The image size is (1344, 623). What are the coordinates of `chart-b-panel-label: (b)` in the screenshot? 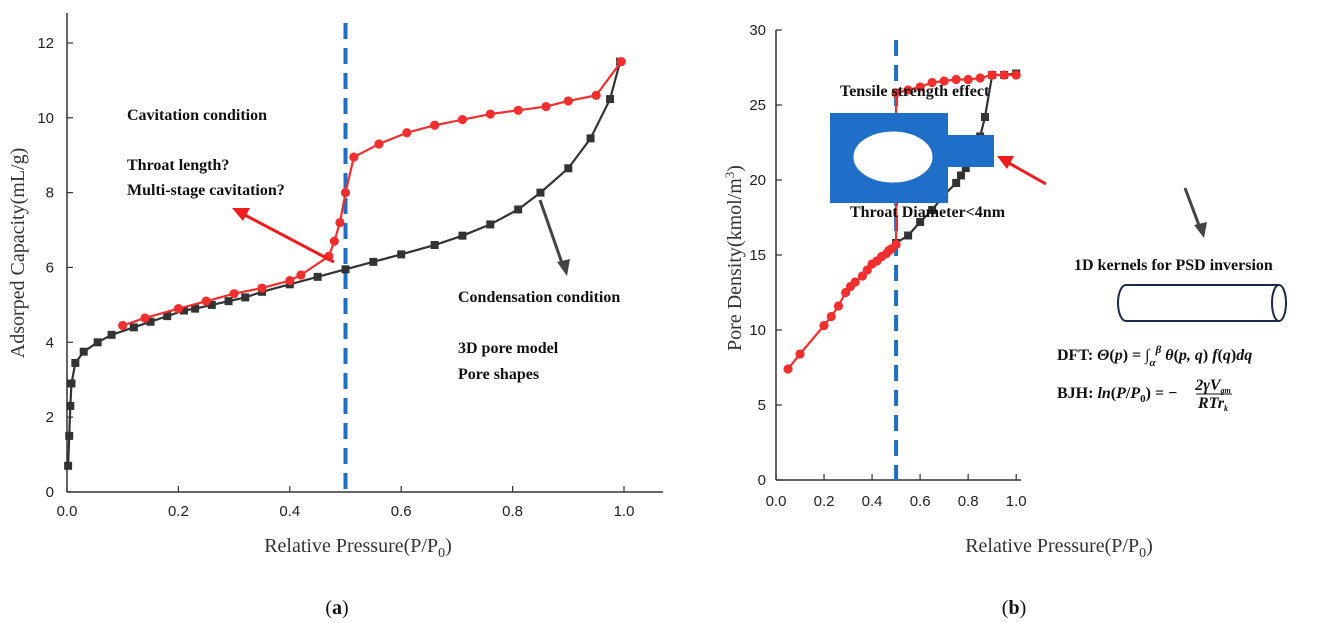 It's located at (1014, 608).